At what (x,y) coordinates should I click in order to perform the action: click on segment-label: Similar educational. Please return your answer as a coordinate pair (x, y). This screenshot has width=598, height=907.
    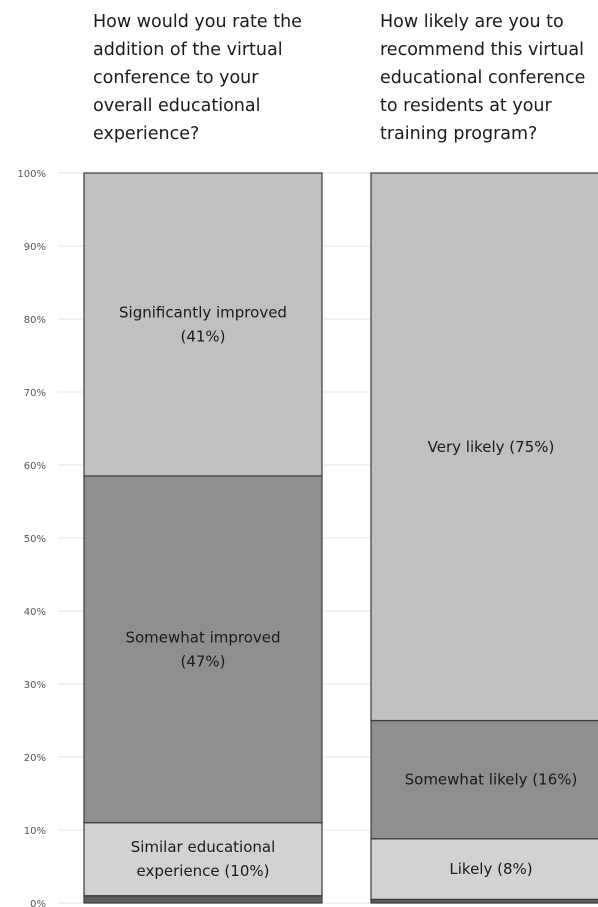
    Looking at the image, I should click on (203, 847).